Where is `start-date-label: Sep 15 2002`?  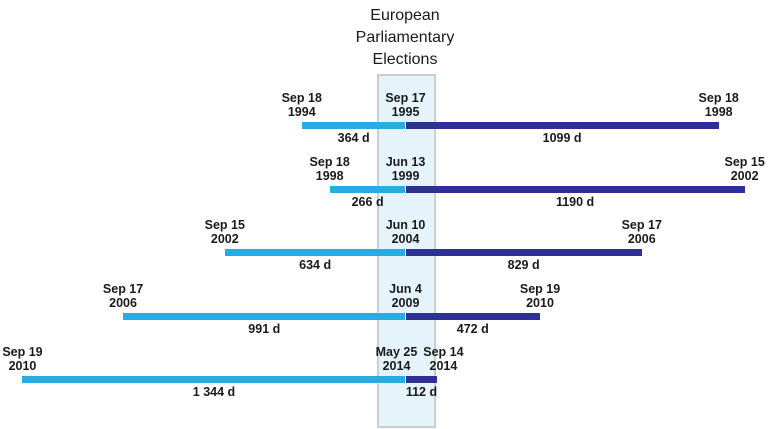
start-date-label: Sep 15 2002 is located at coordinates (225, 232).